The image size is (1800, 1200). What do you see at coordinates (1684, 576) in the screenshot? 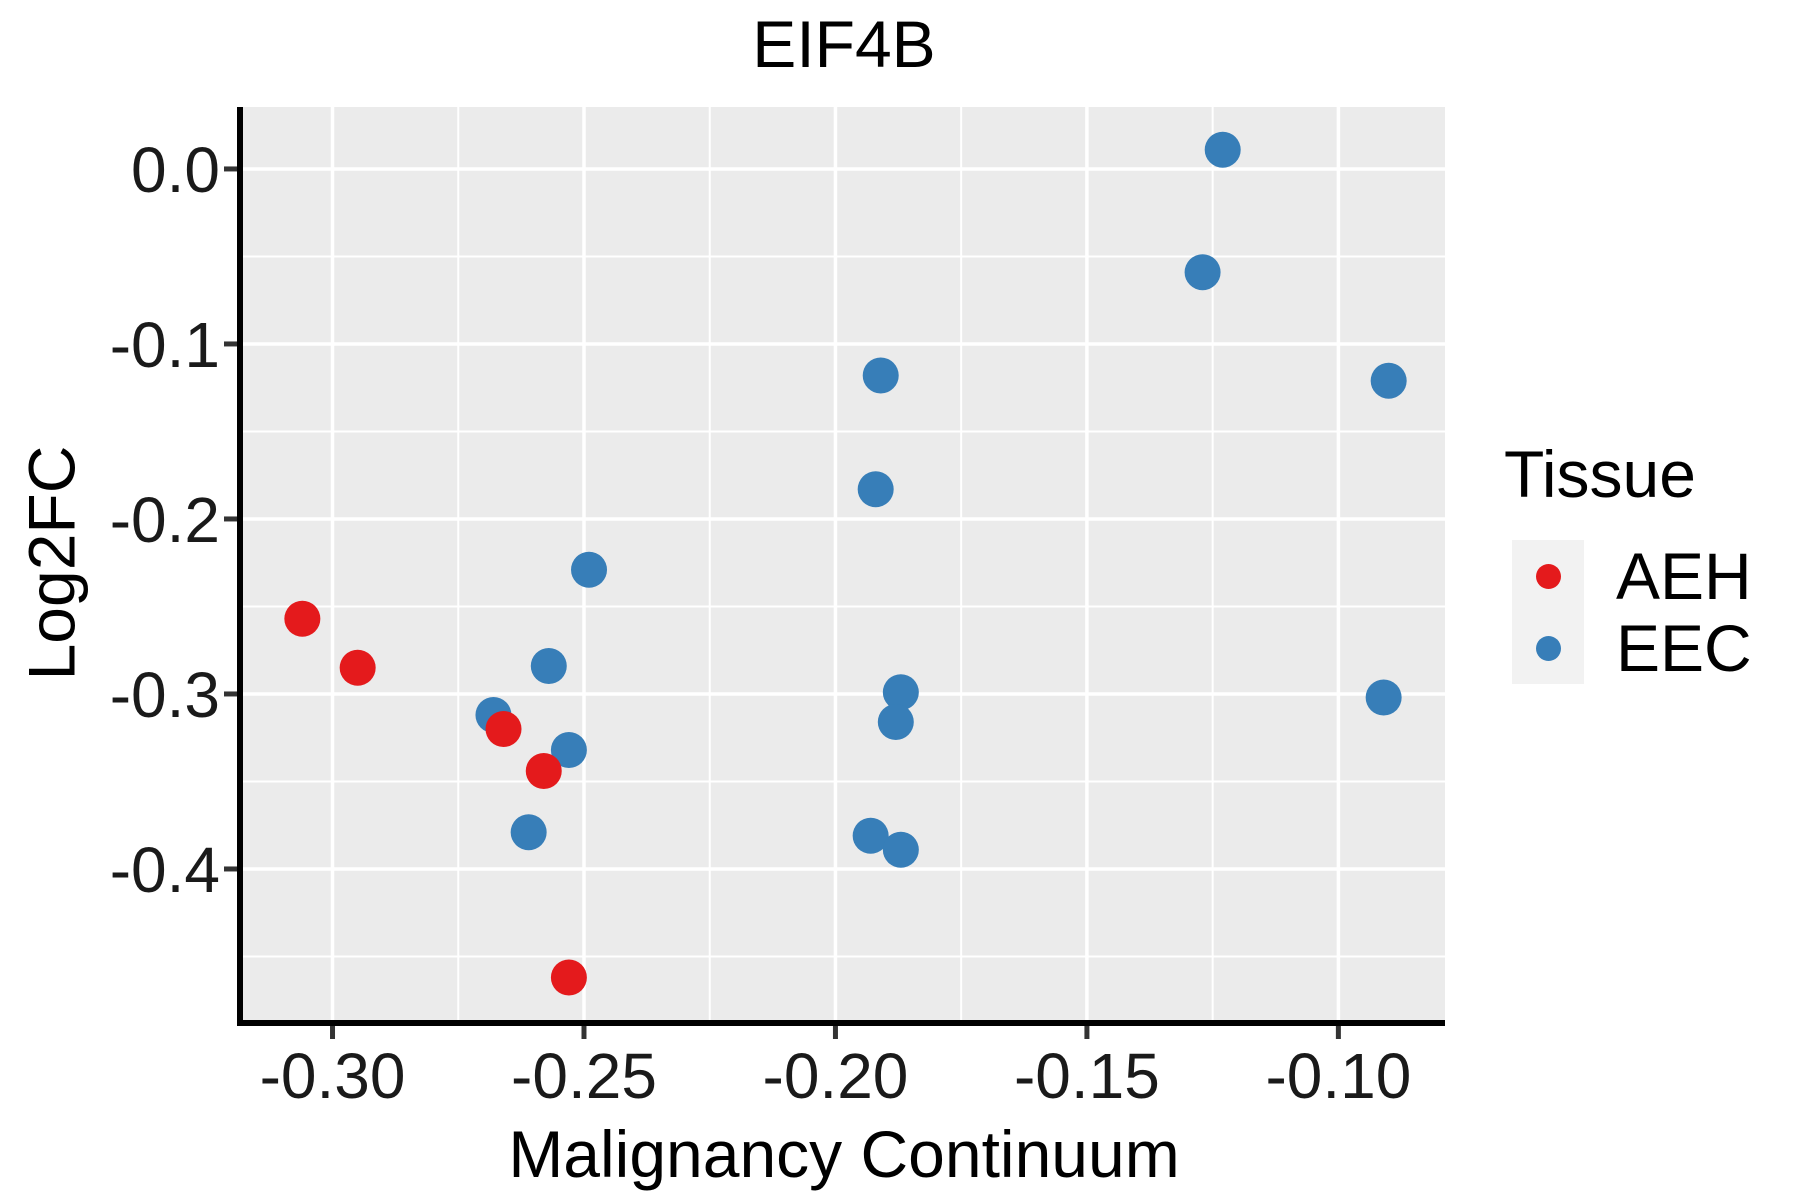
I see `legend-label-aeh: AEH` at bounding box center [1684, 576].